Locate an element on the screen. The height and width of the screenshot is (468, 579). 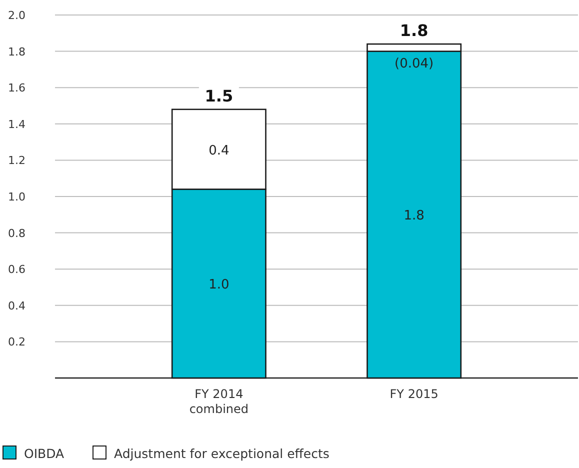
total-label: 1.8 is located at coordinates (414, 30).